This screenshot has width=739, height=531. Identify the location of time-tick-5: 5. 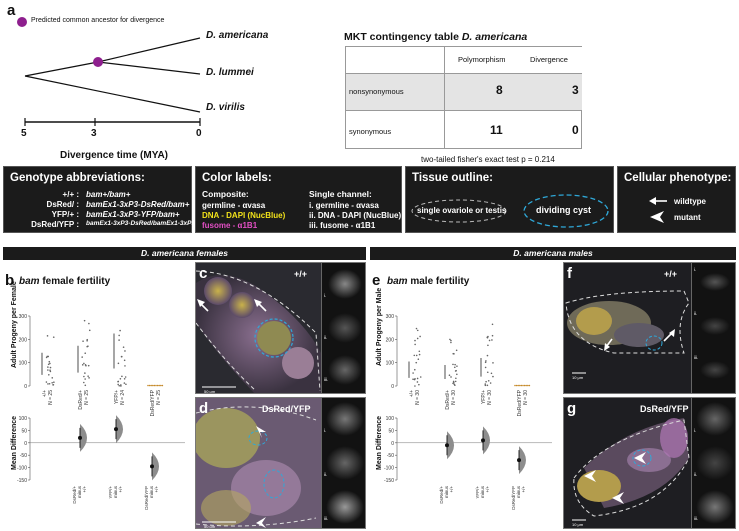
(24, 133).